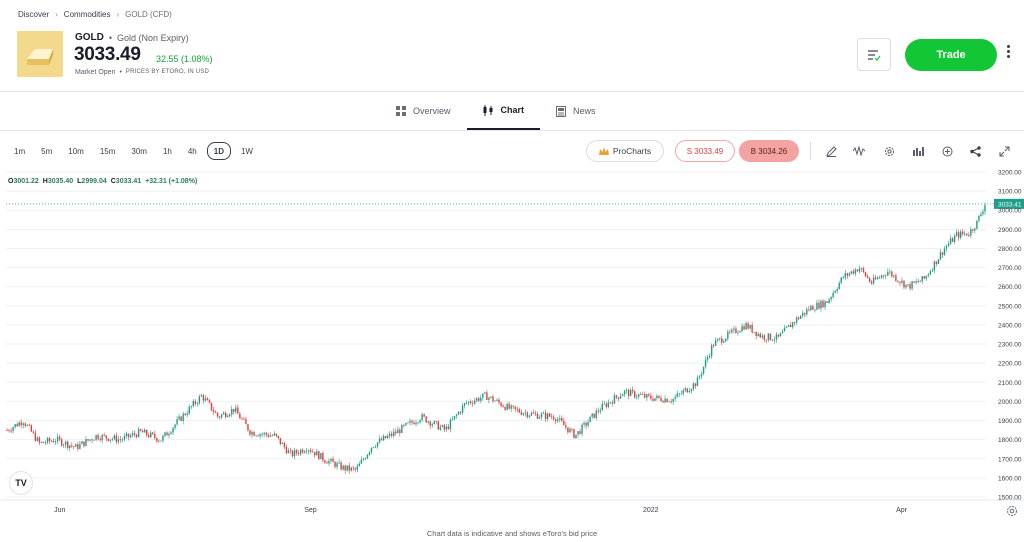 Image resolution: width=1024 pixels, height=542 pixels. I want to click on share-icon, so click(975, 151).